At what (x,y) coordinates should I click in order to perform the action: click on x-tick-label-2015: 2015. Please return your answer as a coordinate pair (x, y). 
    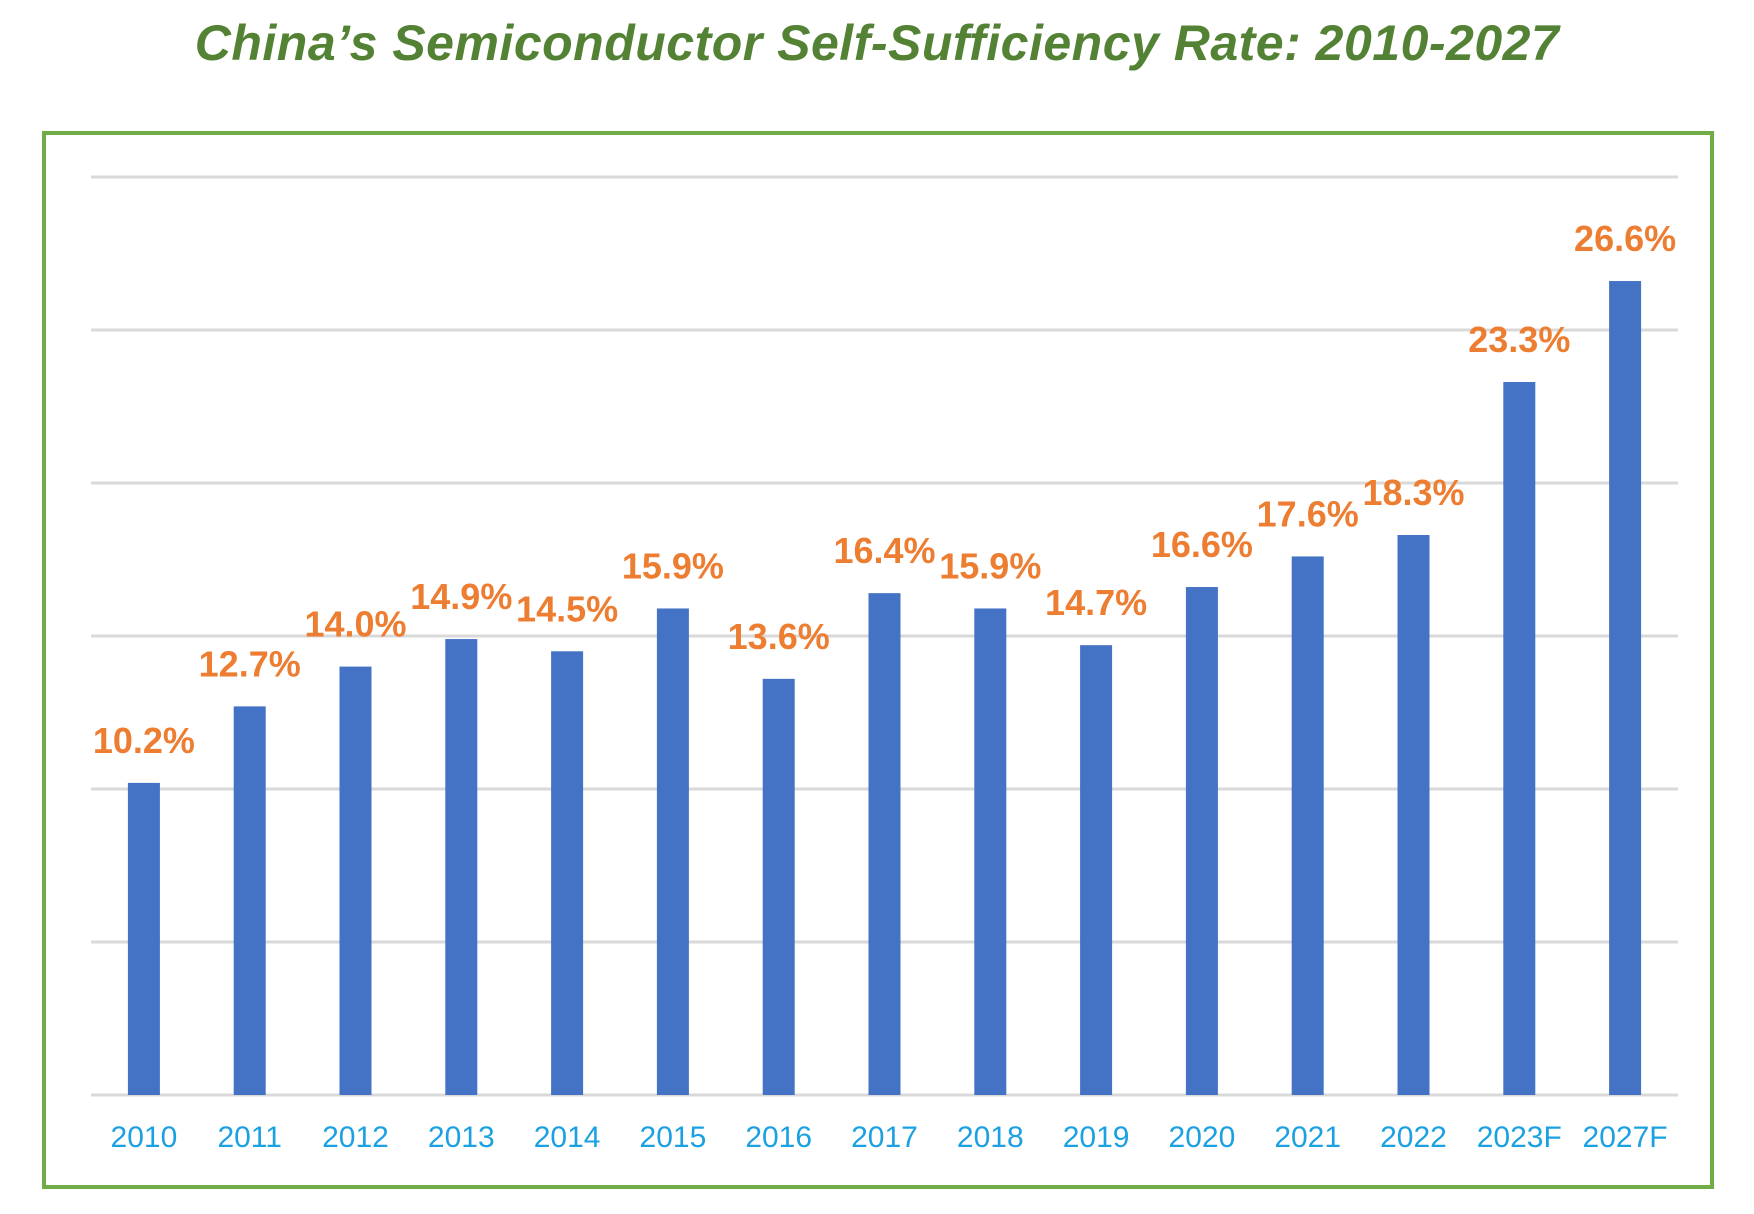
    Looking at the image, I should click on (673, 1137).